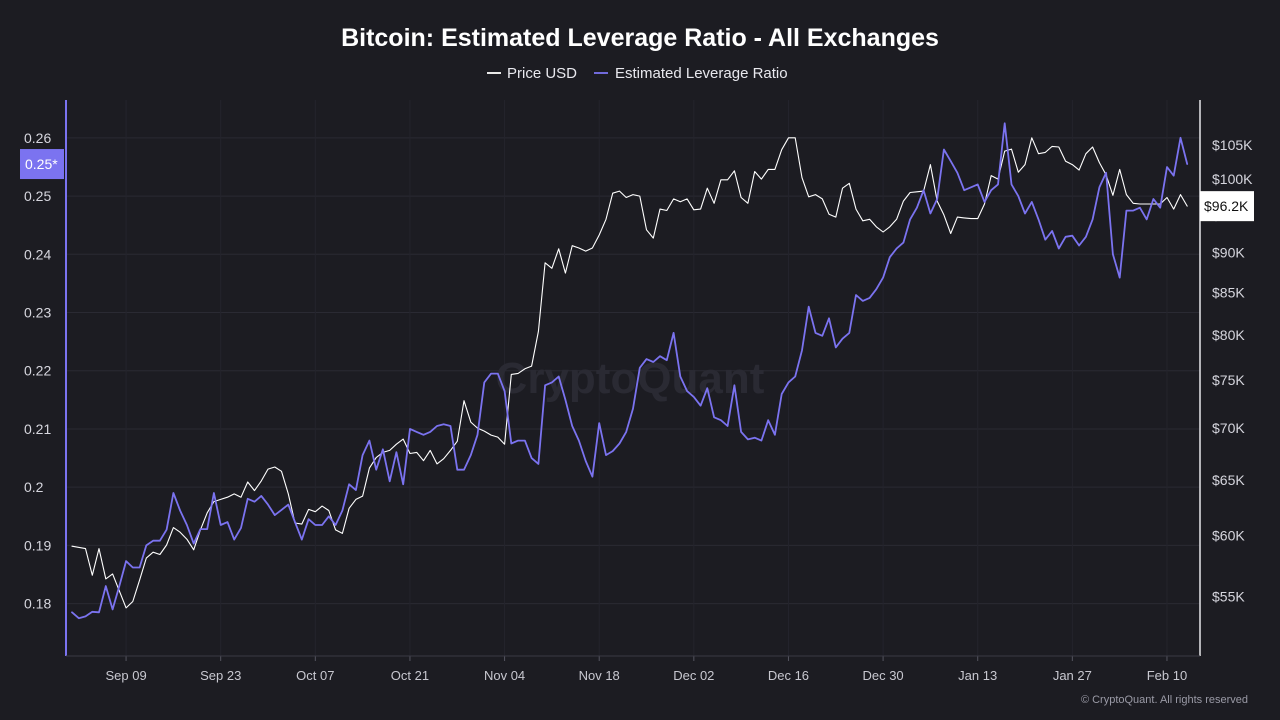  I want to click on x-tick-label: Oct 21, so click(410, 675).